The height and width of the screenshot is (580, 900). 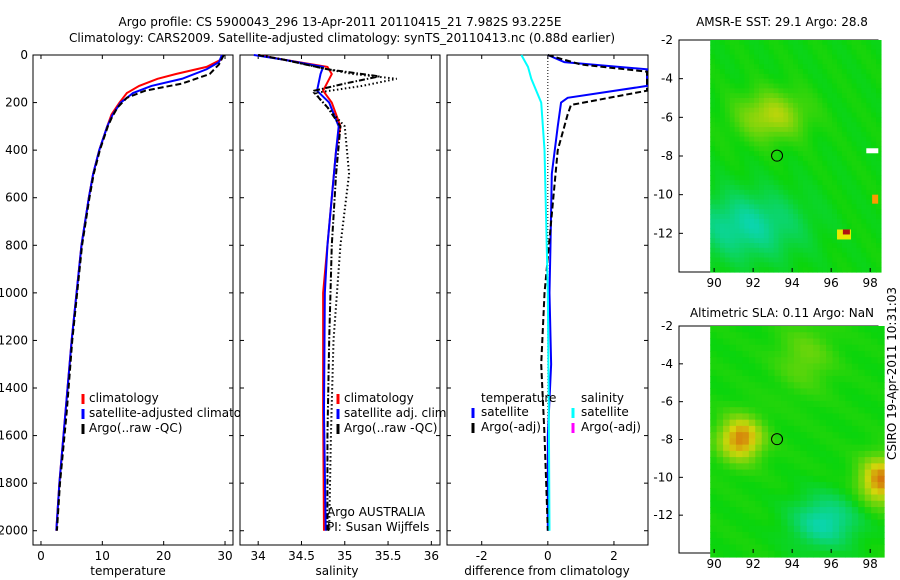 What do you see at coordinates (831, 564) in the screenshot?
I see `x-tick-label: 96` at bounding box center [831, 564].